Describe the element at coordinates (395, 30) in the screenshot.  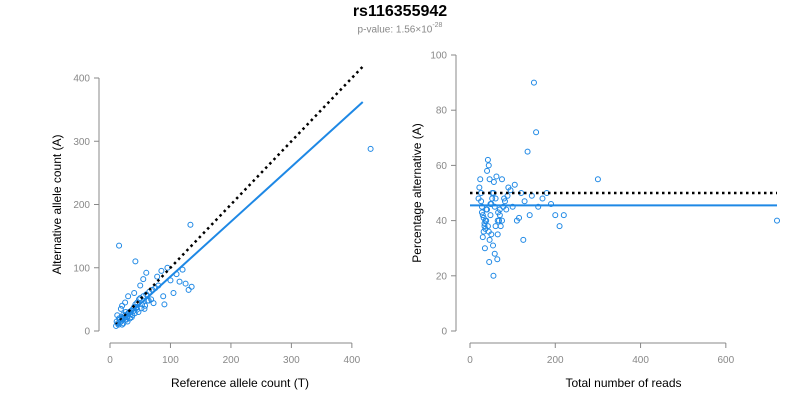
I see `p-value-text: p-value: 1.56×10` at that location.